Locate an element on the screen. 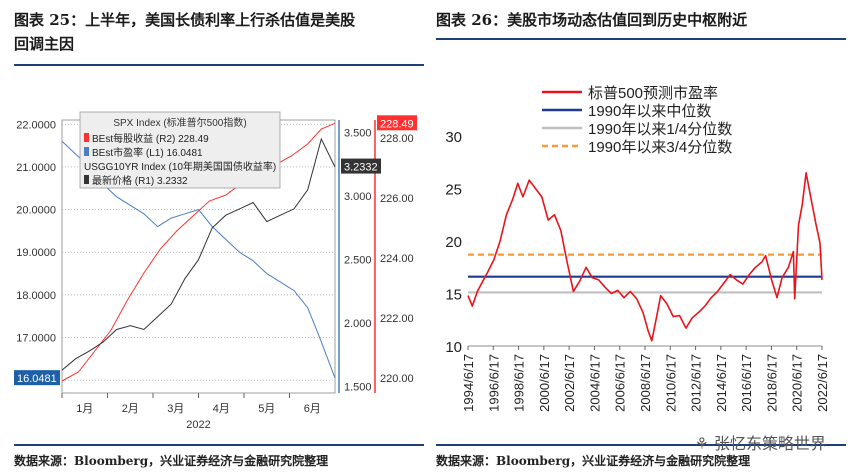 This screenshot has height=472, width=860. right-legend-label: 1990年以来1/4分位数 is located at coordinates (660, 129).